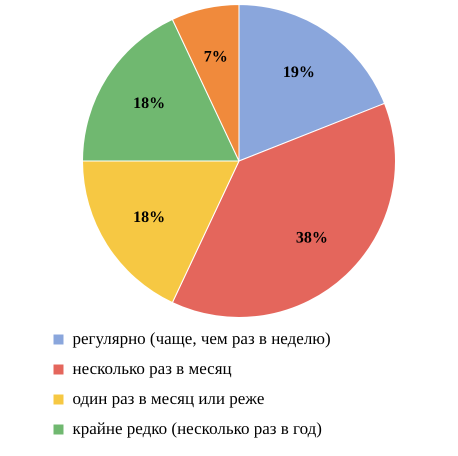 The width and height of the screenshot is (458, 456). I want to click on legend-label: крайне редко (несколько раз в год), so click(197, 428).